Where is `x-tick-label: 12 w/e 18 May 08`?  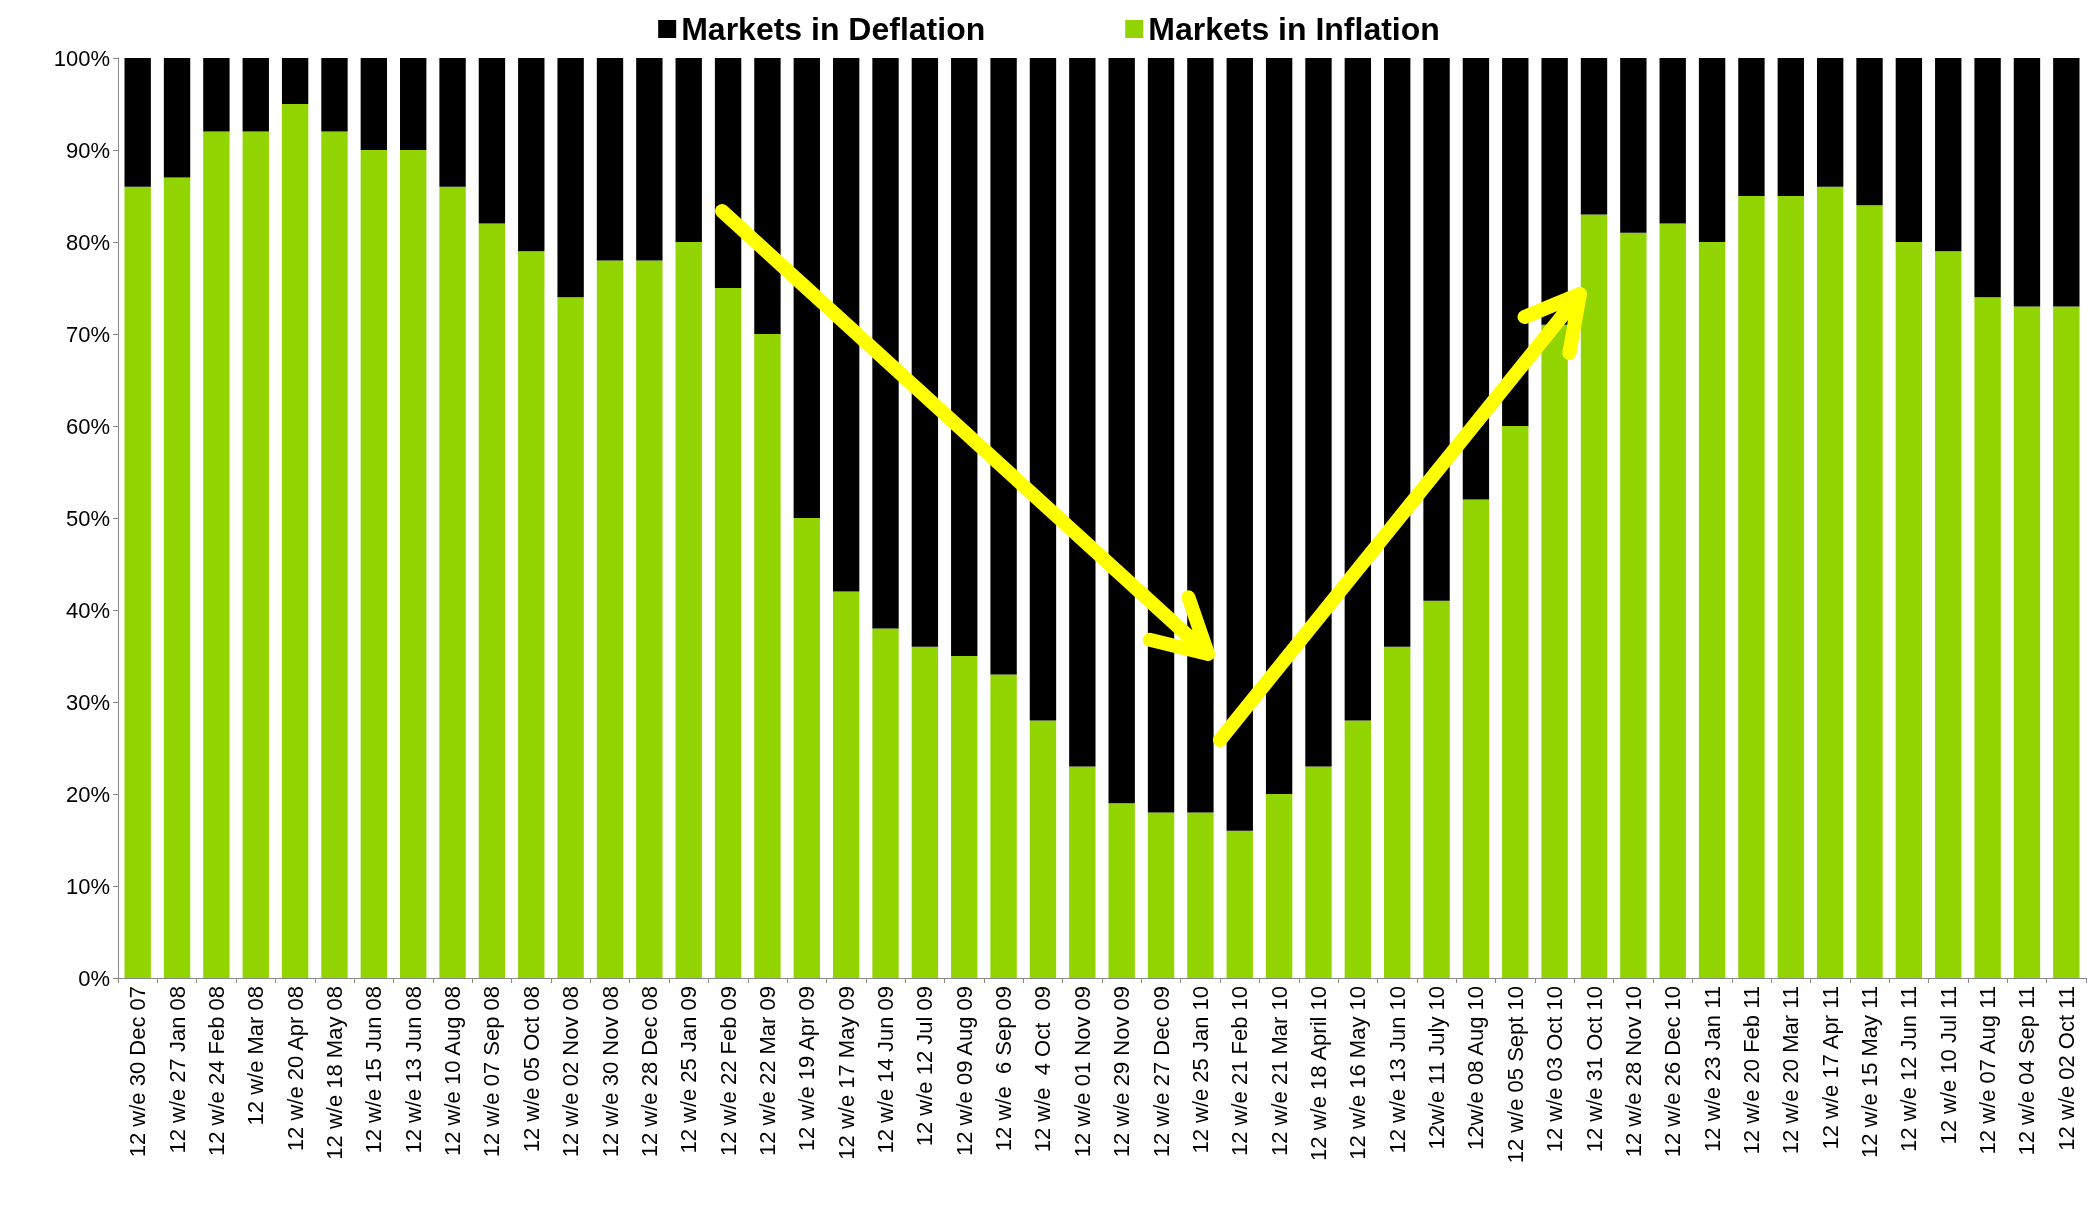 x-tick-label: 12 w/e 18 May 08 is located at coordinates (334, 1073).